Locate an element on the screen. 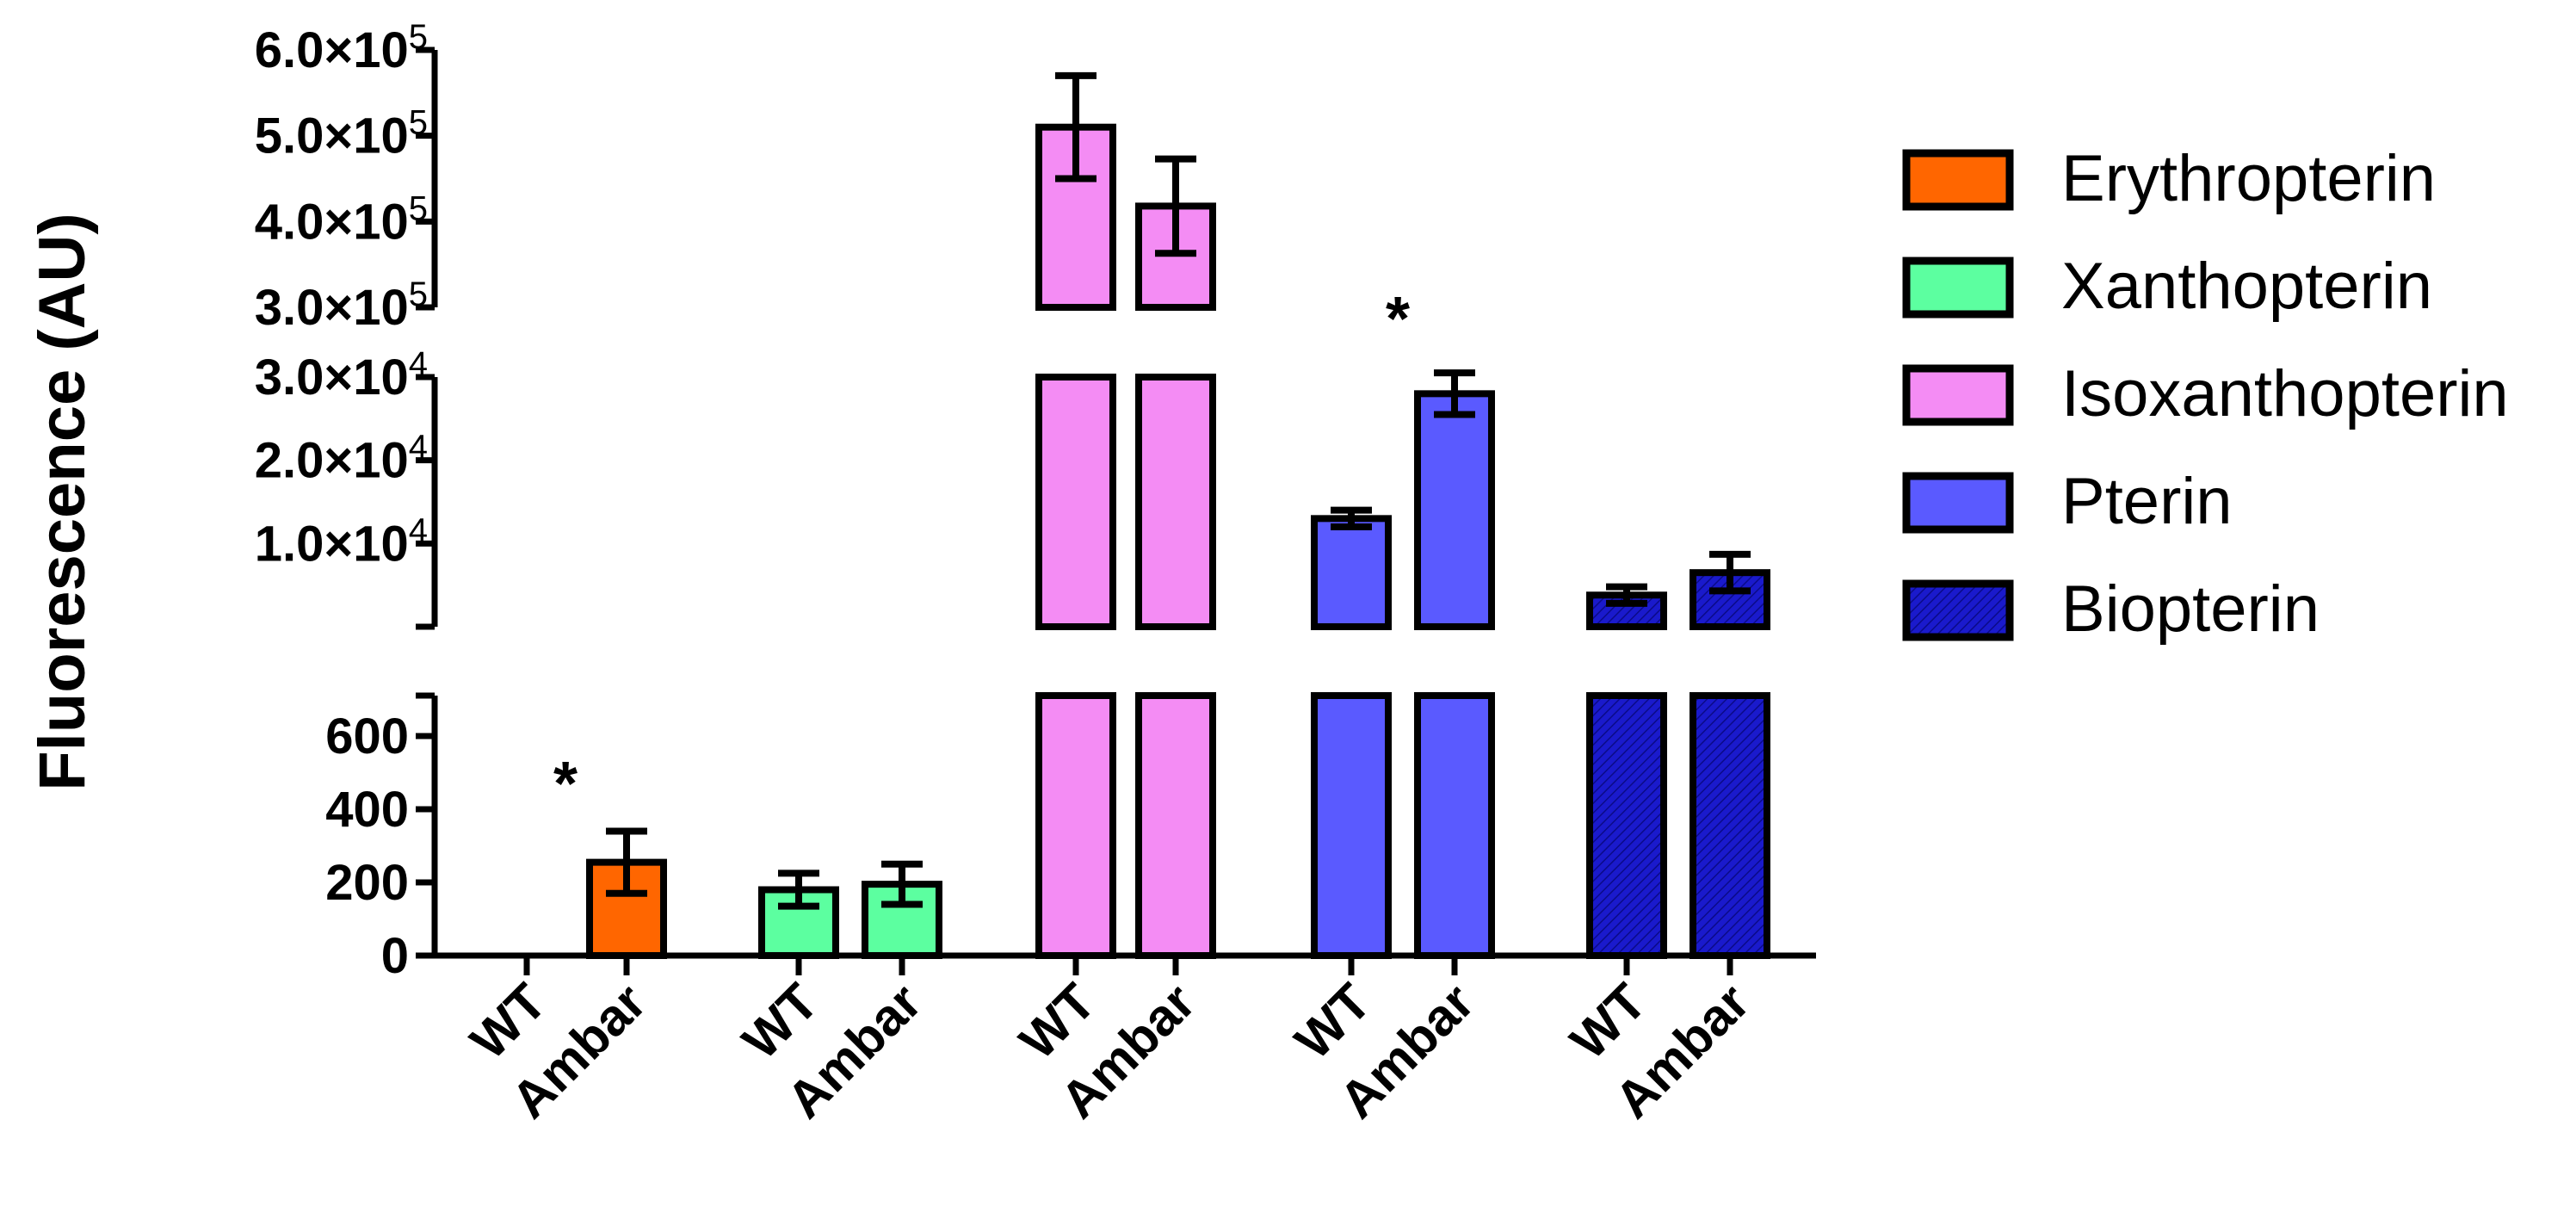 Image resolution: width=2576 pixels, height=1219 pixels. y-tick-label: 2.0×10⁴ is located at coordinates (341, 459).